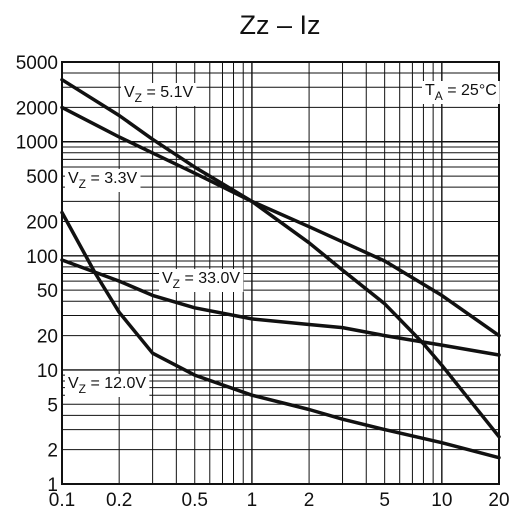  I want to click on y-tick-label: 2000, so click(37, 108).